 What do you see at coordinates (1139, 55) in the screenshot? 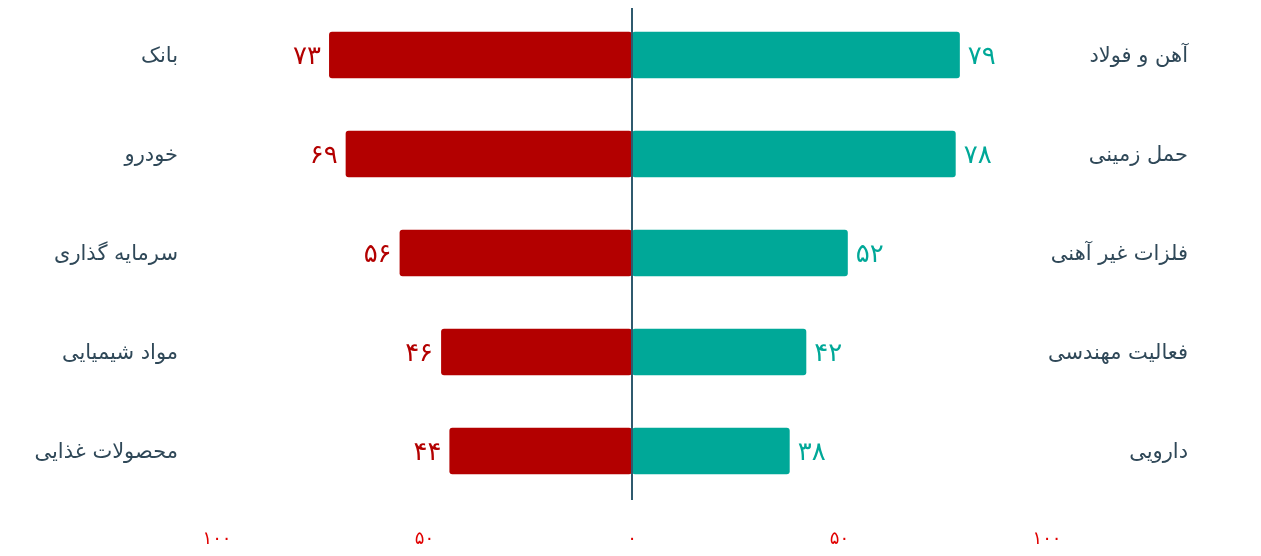
I see `y-tick-label: آهن و فولاد` at bounding box center [1139, 55].